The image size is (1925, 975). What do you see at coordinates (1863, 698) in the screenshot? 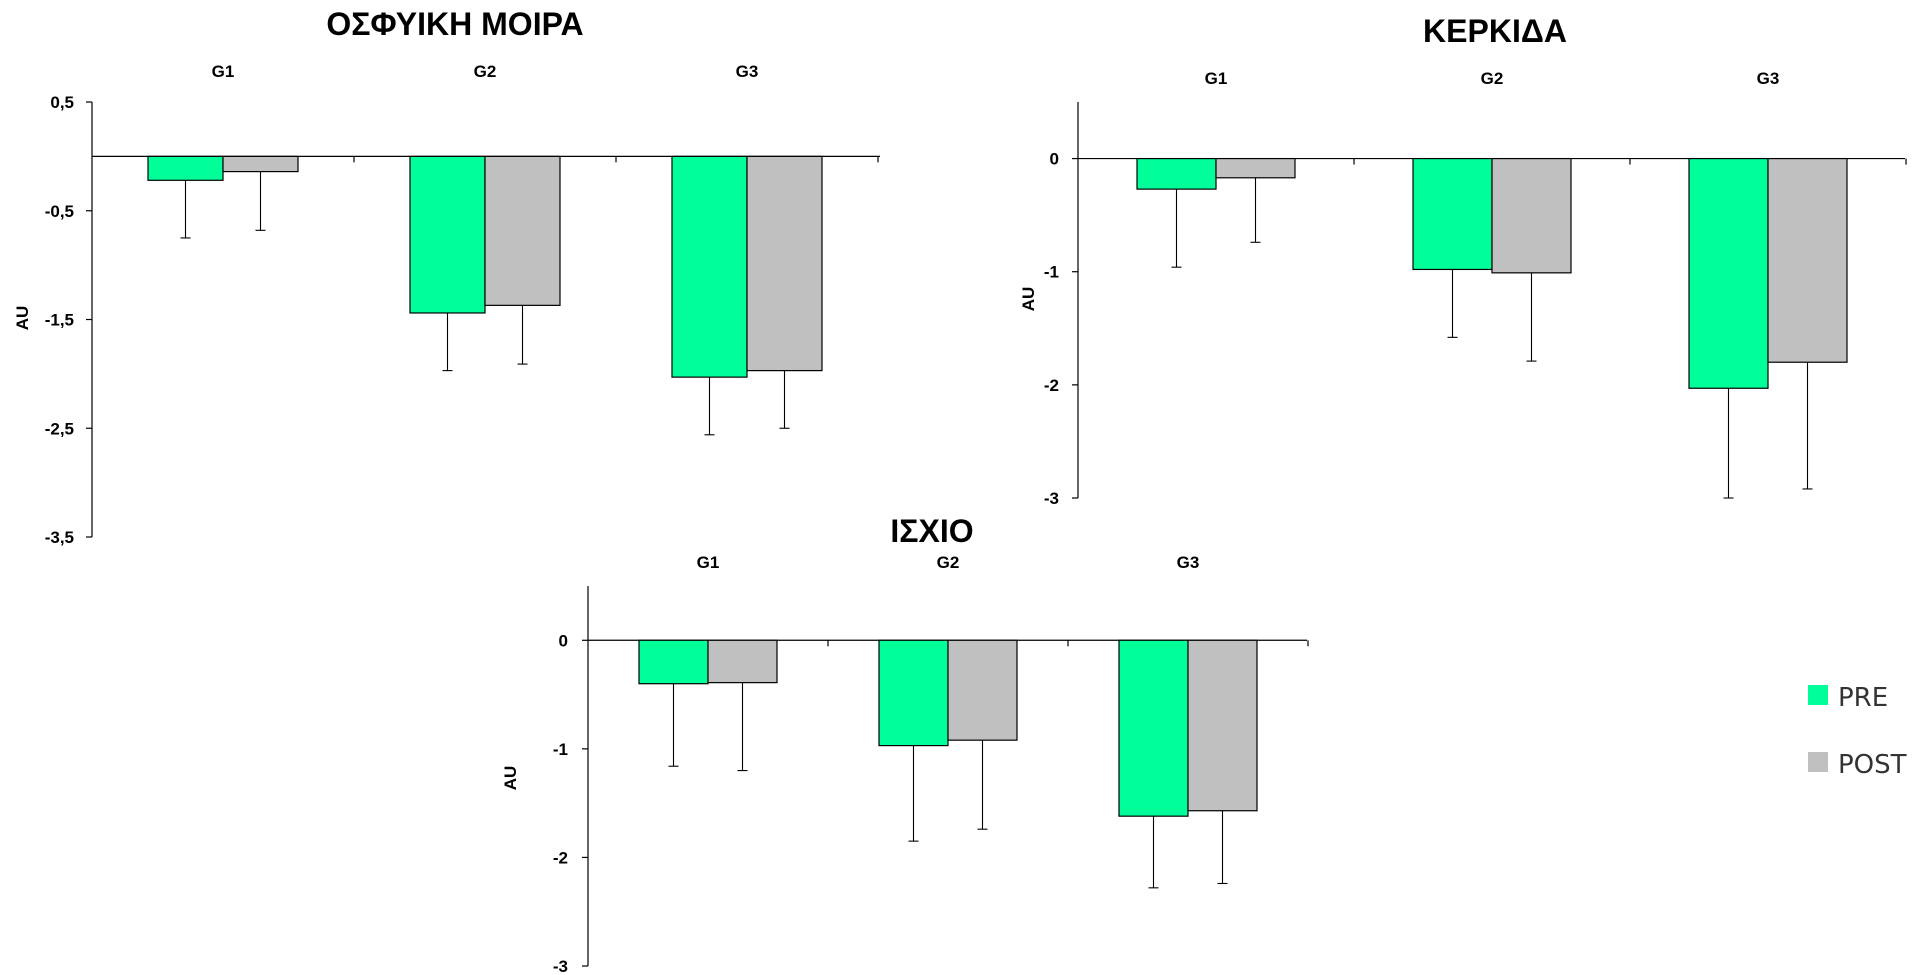
I see `legend-label-pre: PRE` at bounding box center [1863, 698].